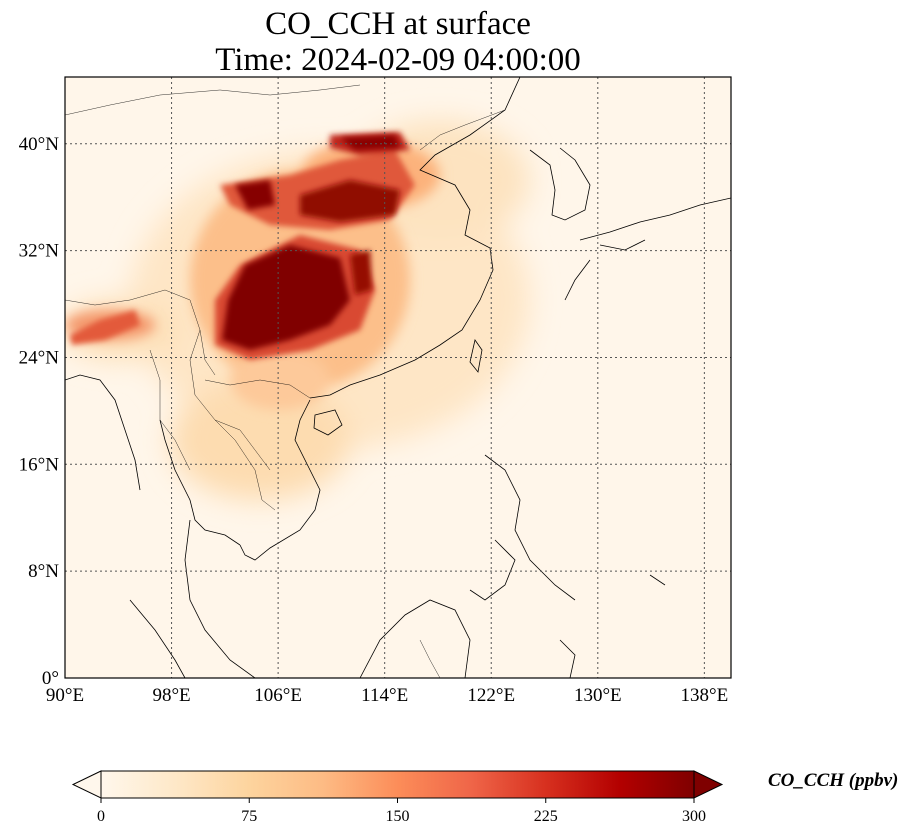 This screenshot has height=836, width=921. Describe the element at coordinates (311, 242) in the screenshot. I see `concentration-field-peak` at that location.